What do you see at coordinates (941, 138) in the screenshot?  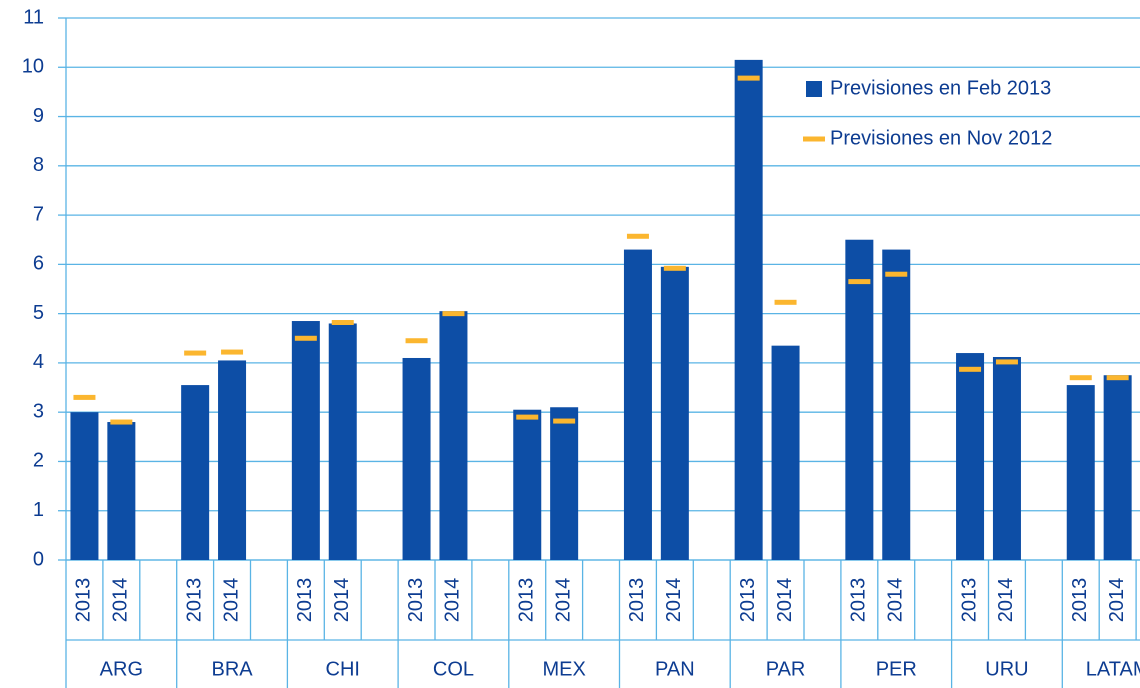 I see `legend-label: Previsiones en Nov 2012` at bounding box center [941, 138].